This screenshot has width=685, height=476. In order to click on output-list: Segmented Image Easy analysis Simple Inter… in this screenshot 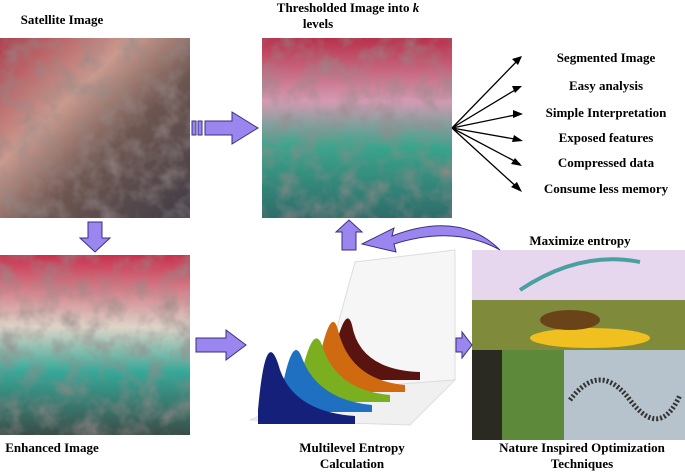, I will do `click(606, 123)`.